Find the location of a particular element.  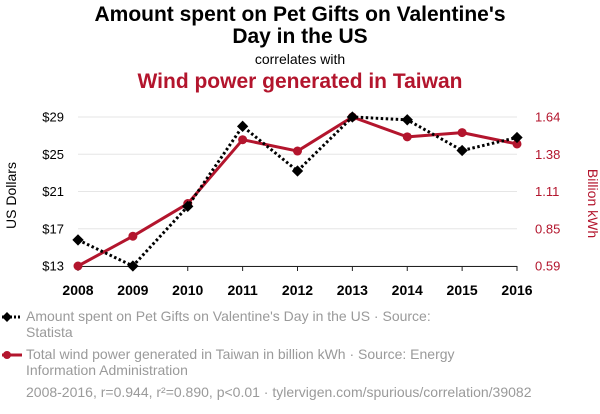

left-axis-title: US Dollars is located at coordinates (11, 195).